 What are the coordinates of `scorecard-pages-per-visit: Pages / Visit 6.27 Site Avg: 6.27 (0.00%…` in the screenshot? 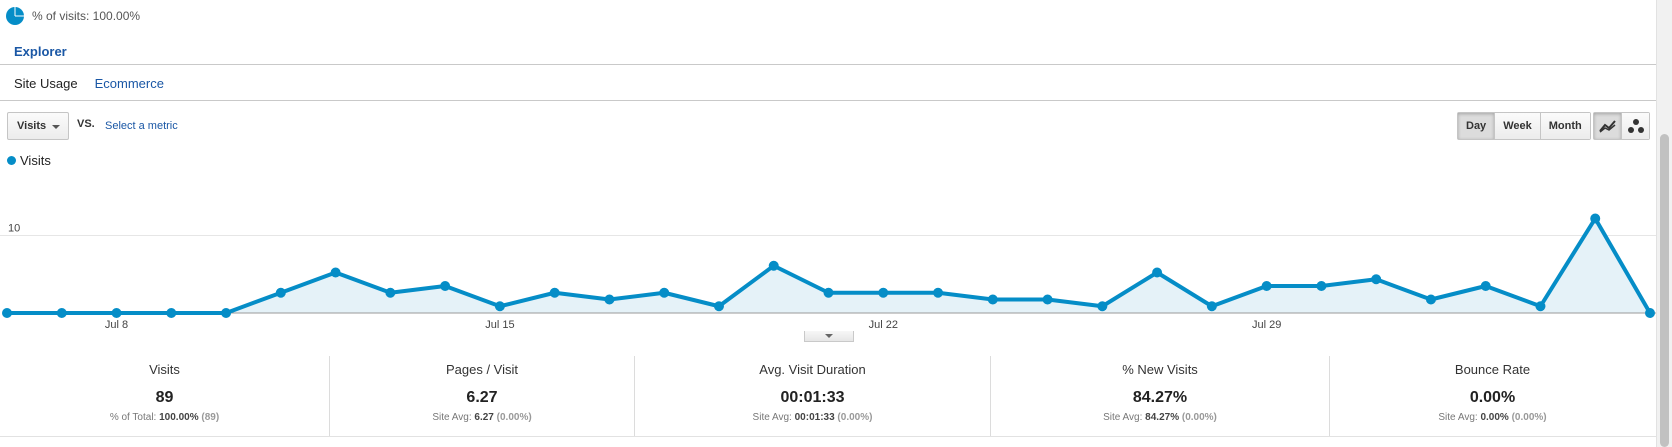 It's located at (482, 396).